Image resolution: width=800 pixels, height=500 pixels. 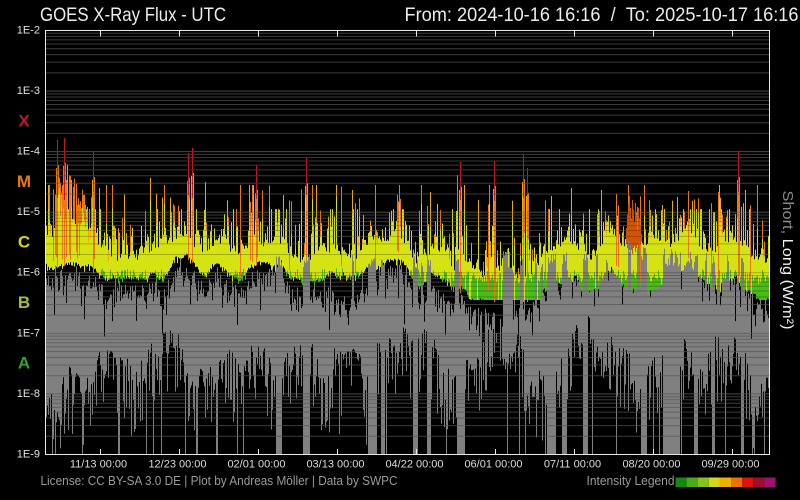 I want to click on svg-text: 1E-6, so click(x=28, y=273).